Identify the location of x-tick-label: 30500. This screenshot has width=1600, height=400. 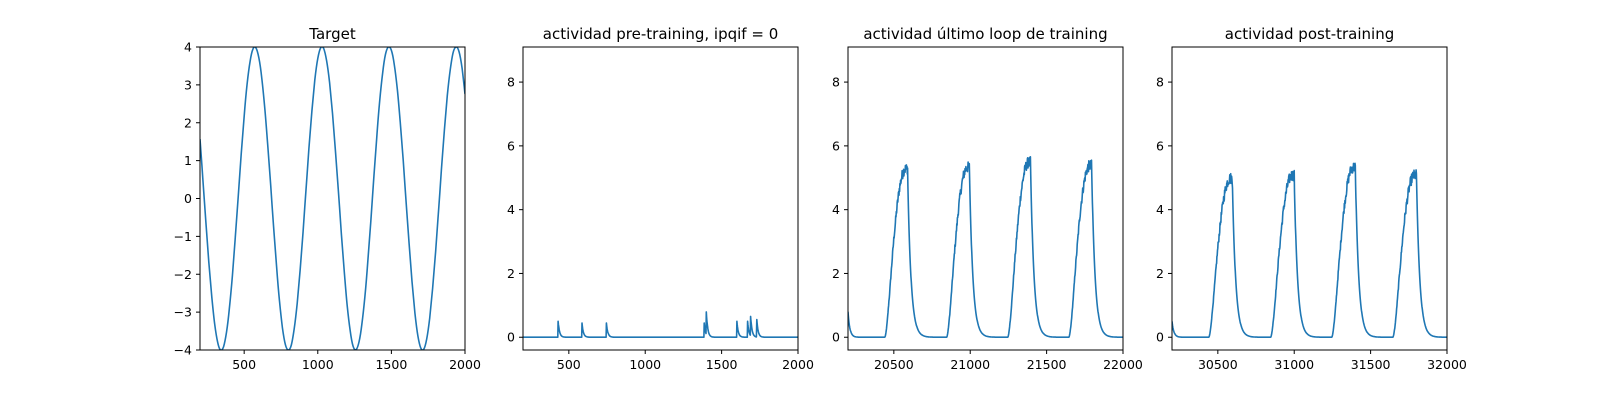
(1218, 364).